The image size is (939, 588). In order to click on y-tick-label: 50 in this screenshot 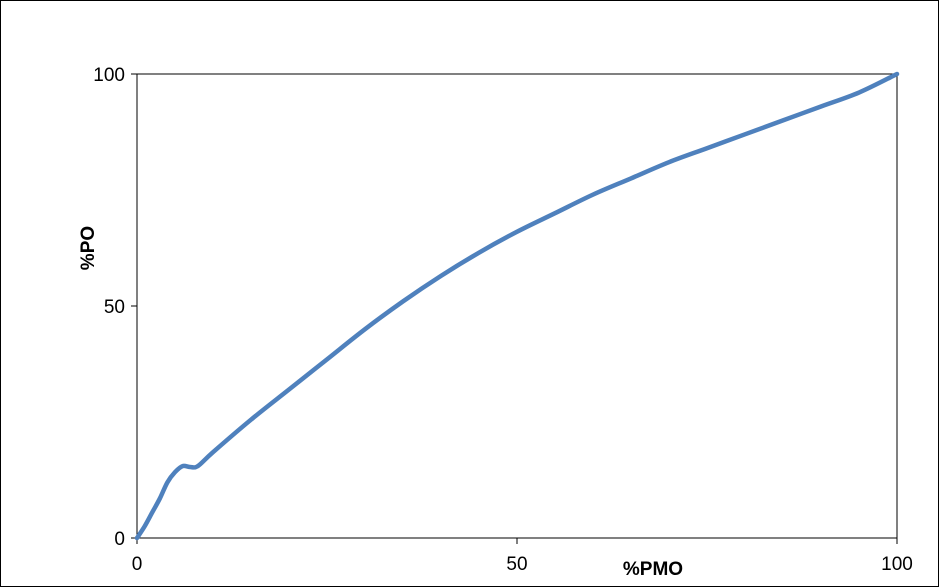, I will do `click(114, 307)`.